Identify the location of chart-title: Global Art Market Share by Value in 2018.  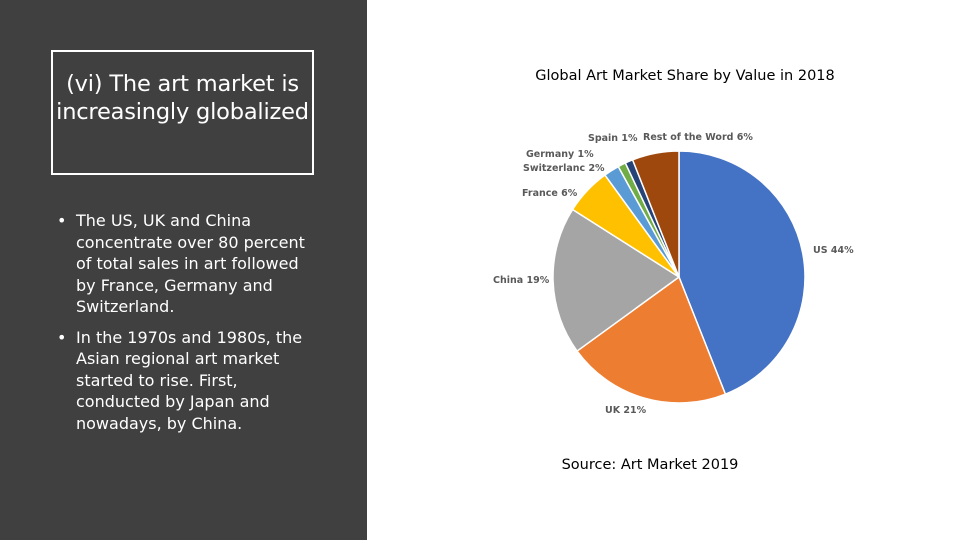
(685, 76).